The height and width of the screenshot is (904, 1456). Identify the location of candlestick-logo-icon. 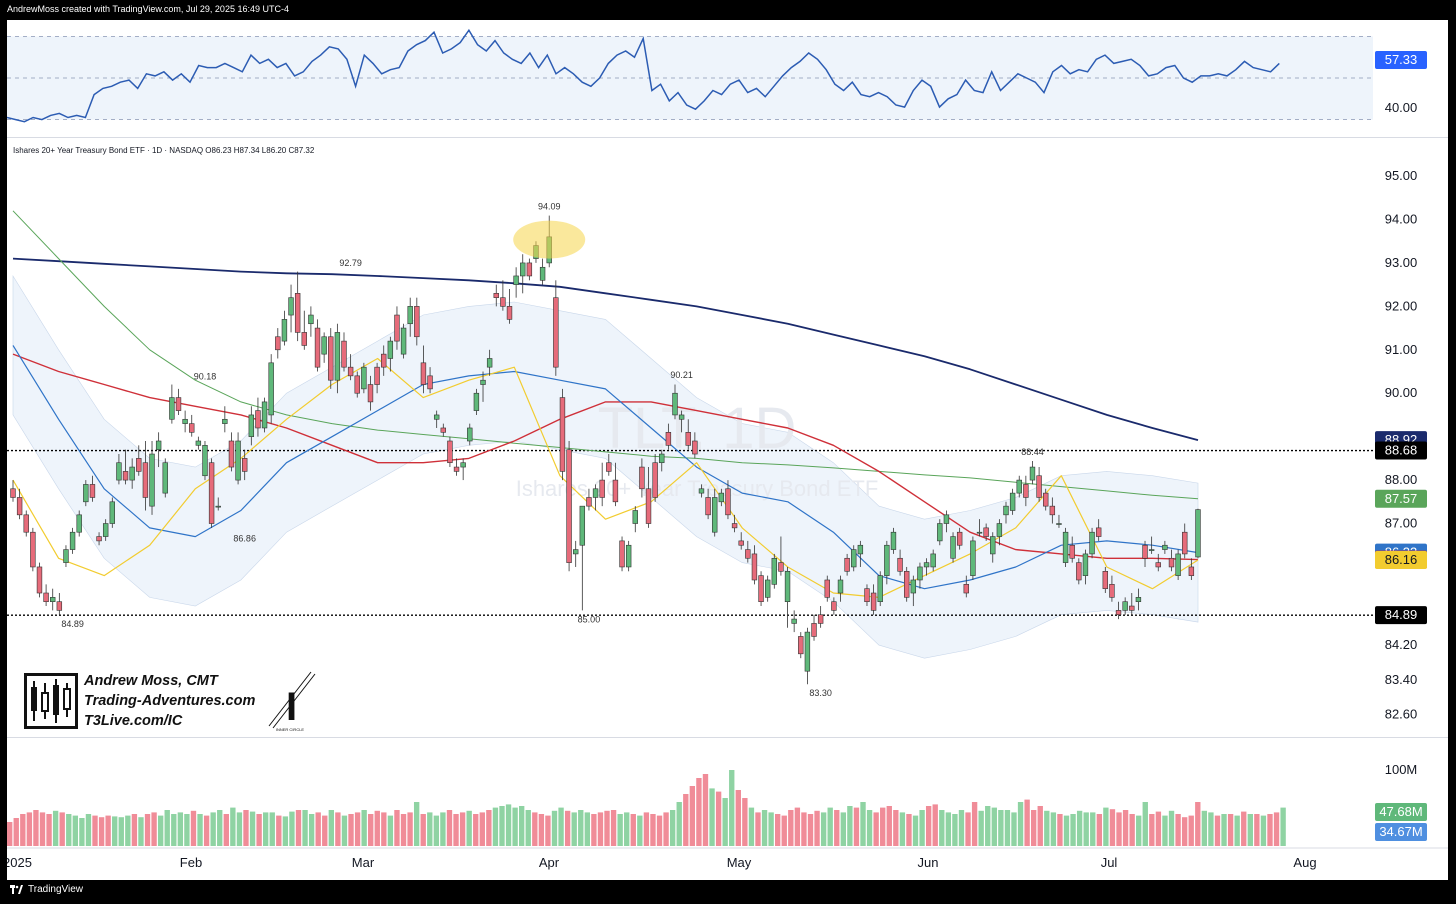
(51, 701).